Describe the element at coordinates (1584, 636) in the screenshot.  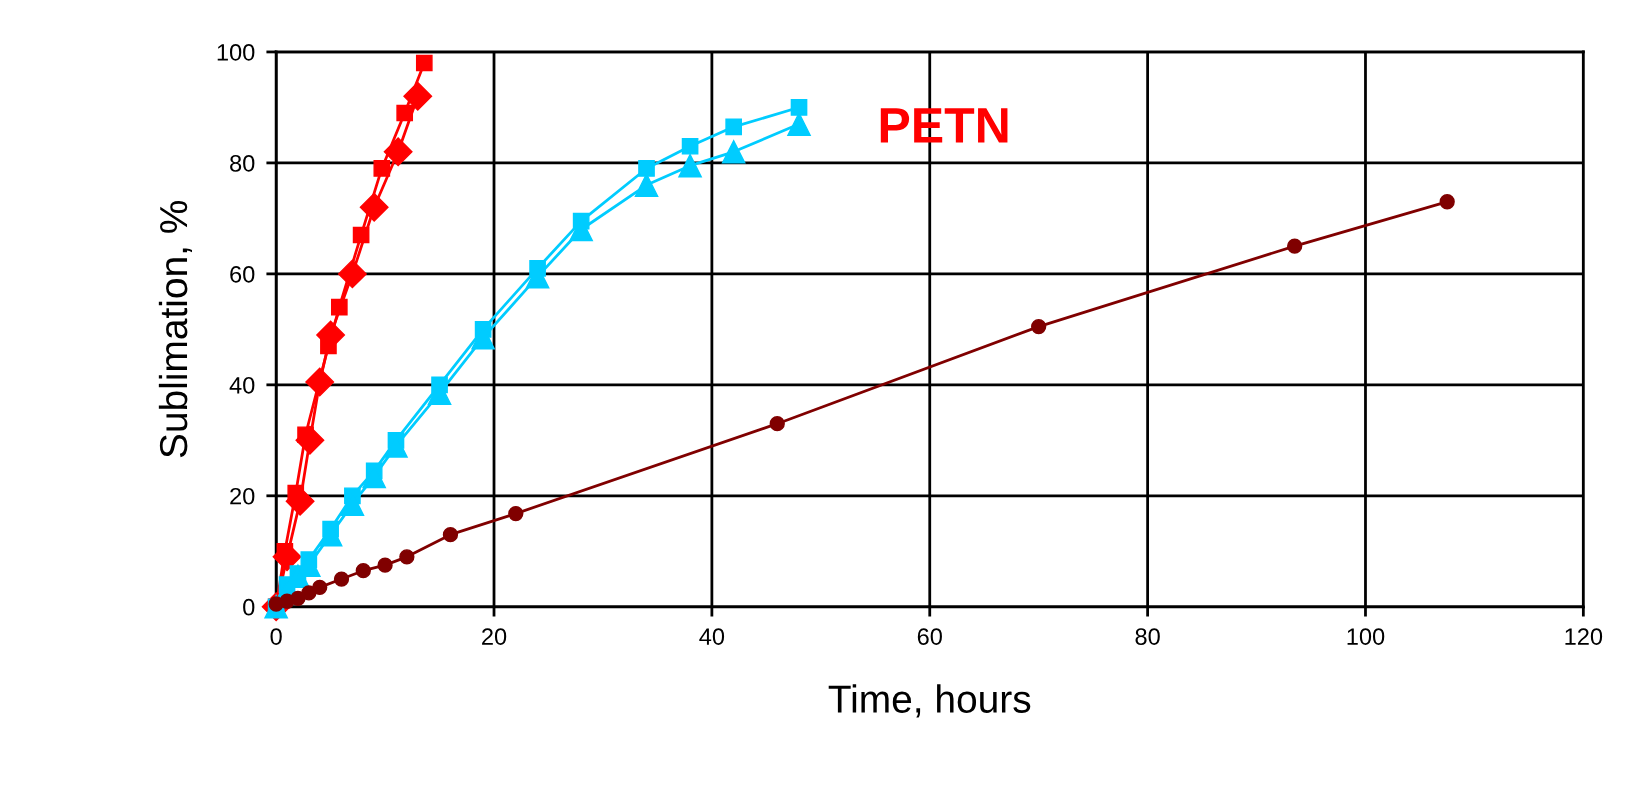
I see `x-tick-label: 120` at that location.